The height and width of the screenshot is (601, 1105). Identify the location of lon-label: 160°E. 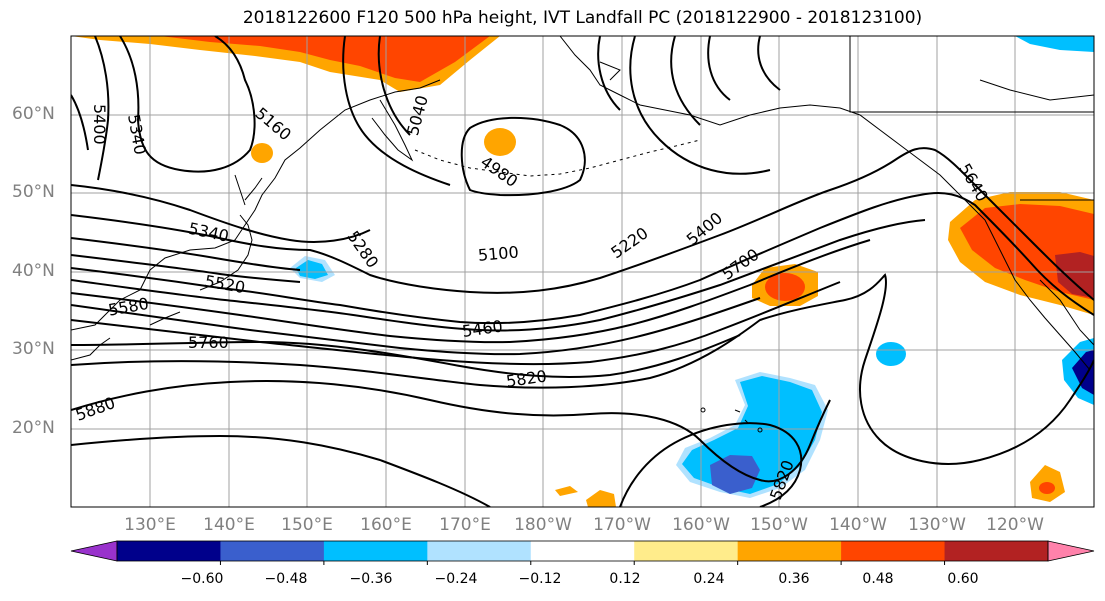
(386, 525).